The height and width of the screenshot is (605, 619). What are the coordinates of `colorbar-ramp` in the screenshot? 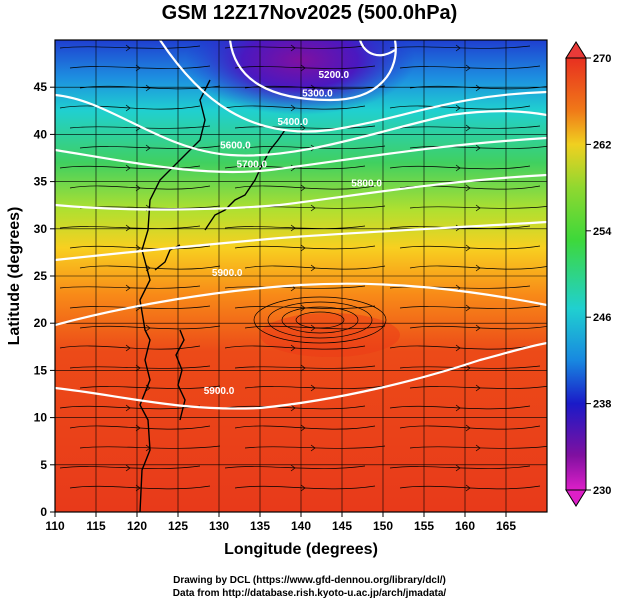 It's located at (576, 274).